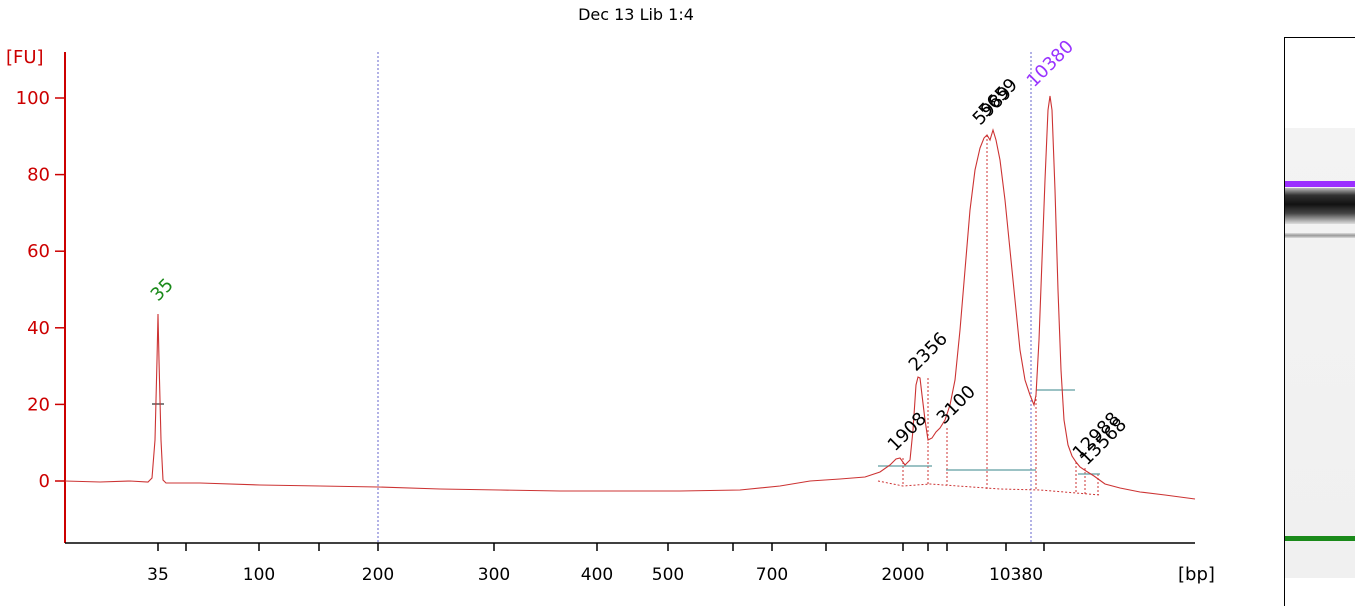 The width and height of the screenshot is (1355, 607). I want to click on x-tick-label: 2000, so click(902, 575).